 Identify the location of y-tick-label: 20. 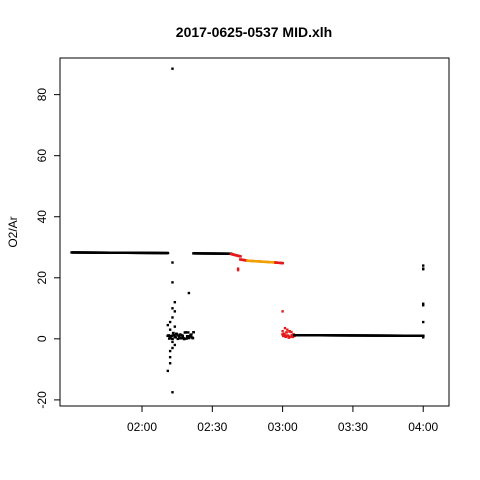
(42, 278).